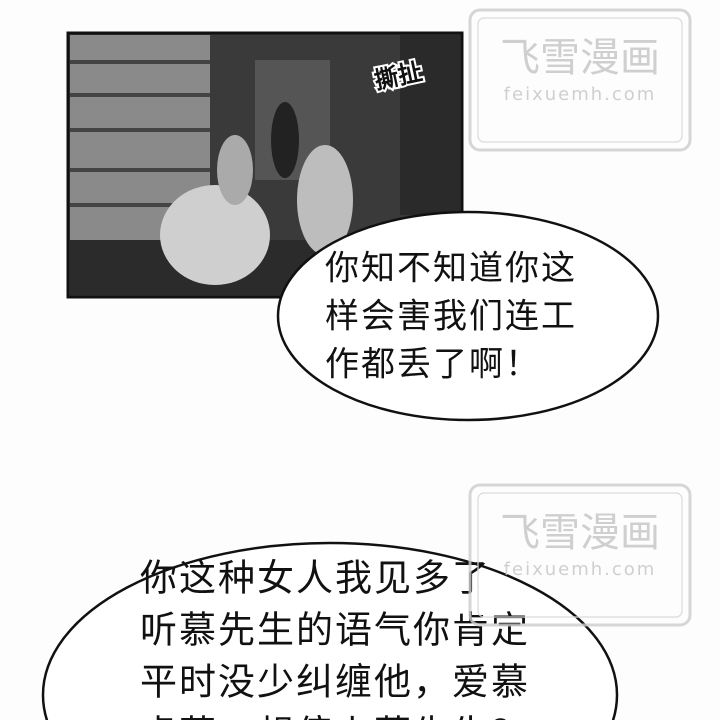  Describe the element at coordinates (335, 716) in the screenshot. I see `dialogue-line: 虚荣，想傍上慕先生？` at that location.